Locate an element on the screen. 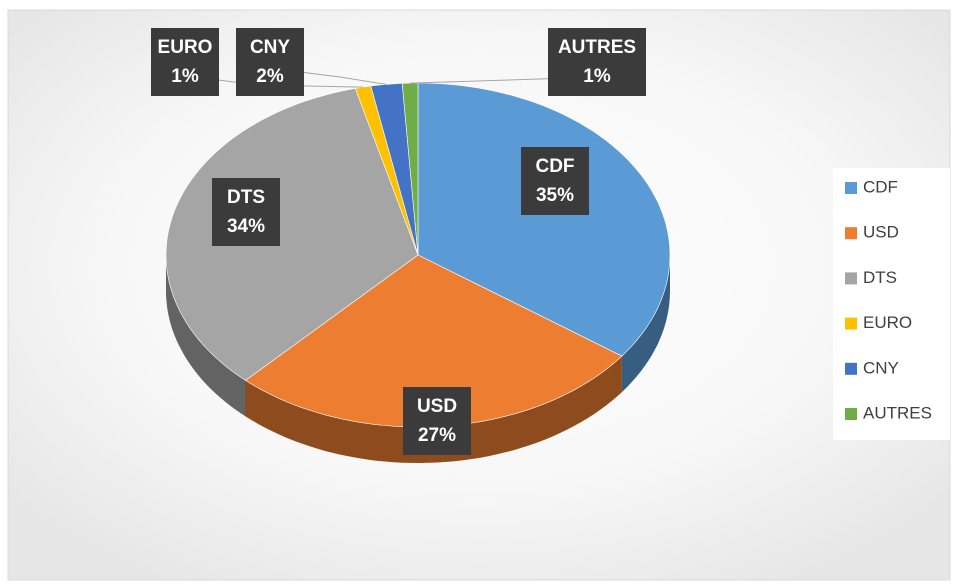 Image resolution: width=959 pixels, height=584 pixels. legend: CDF USD DTS EURO CNY AUTRES is located at coordinates (888, 299).